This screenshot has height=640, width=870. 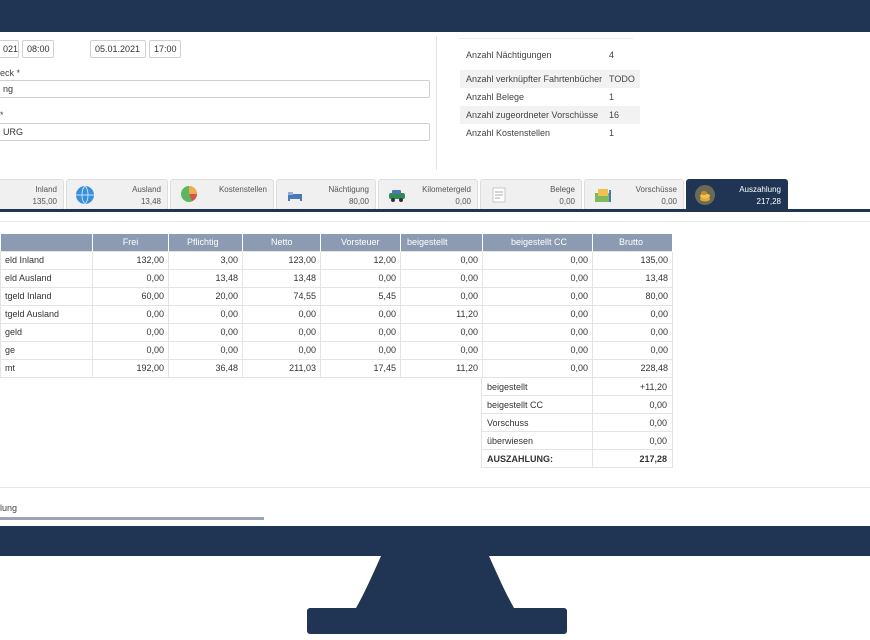 What do you see at coordinates (46, 296) in the screenshot?
I see `row-label: tgeld Inland` at bounding box center [46, 296].